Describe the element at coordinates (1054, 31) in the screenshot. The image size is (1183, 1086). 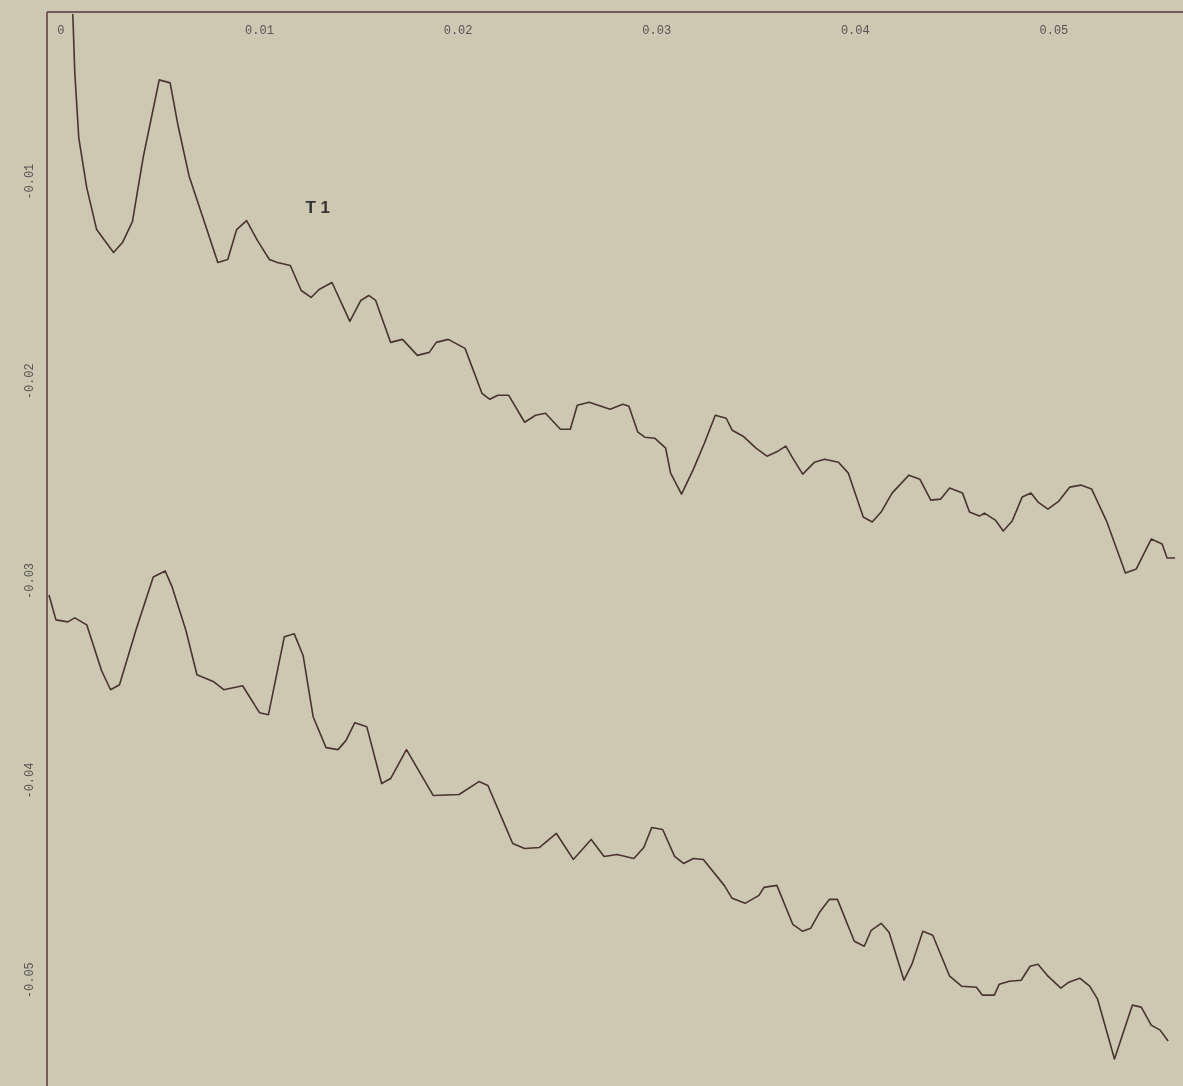
I see `x-tick-label: 0.05` at that location.